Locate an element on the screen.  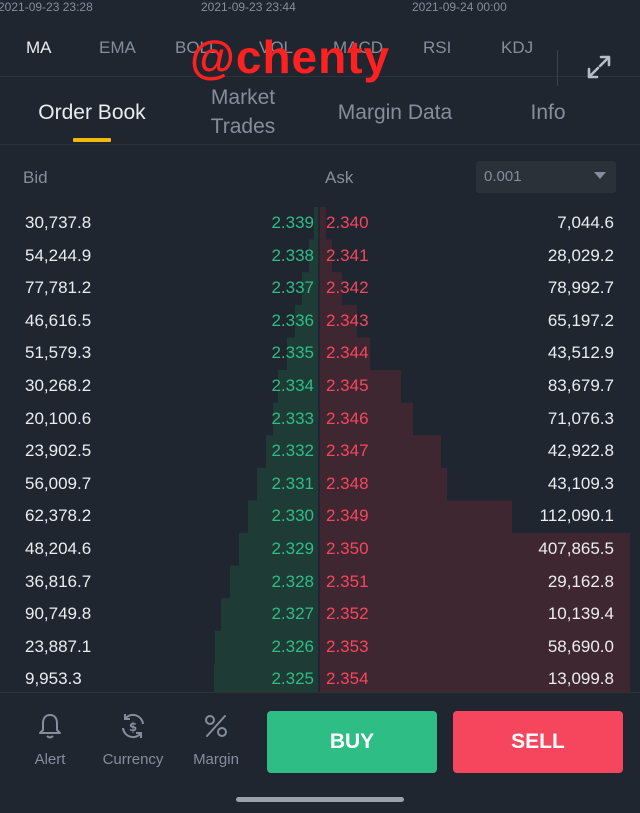
ask-quantity: 42,922.8 is located at coordinates (580, 451).